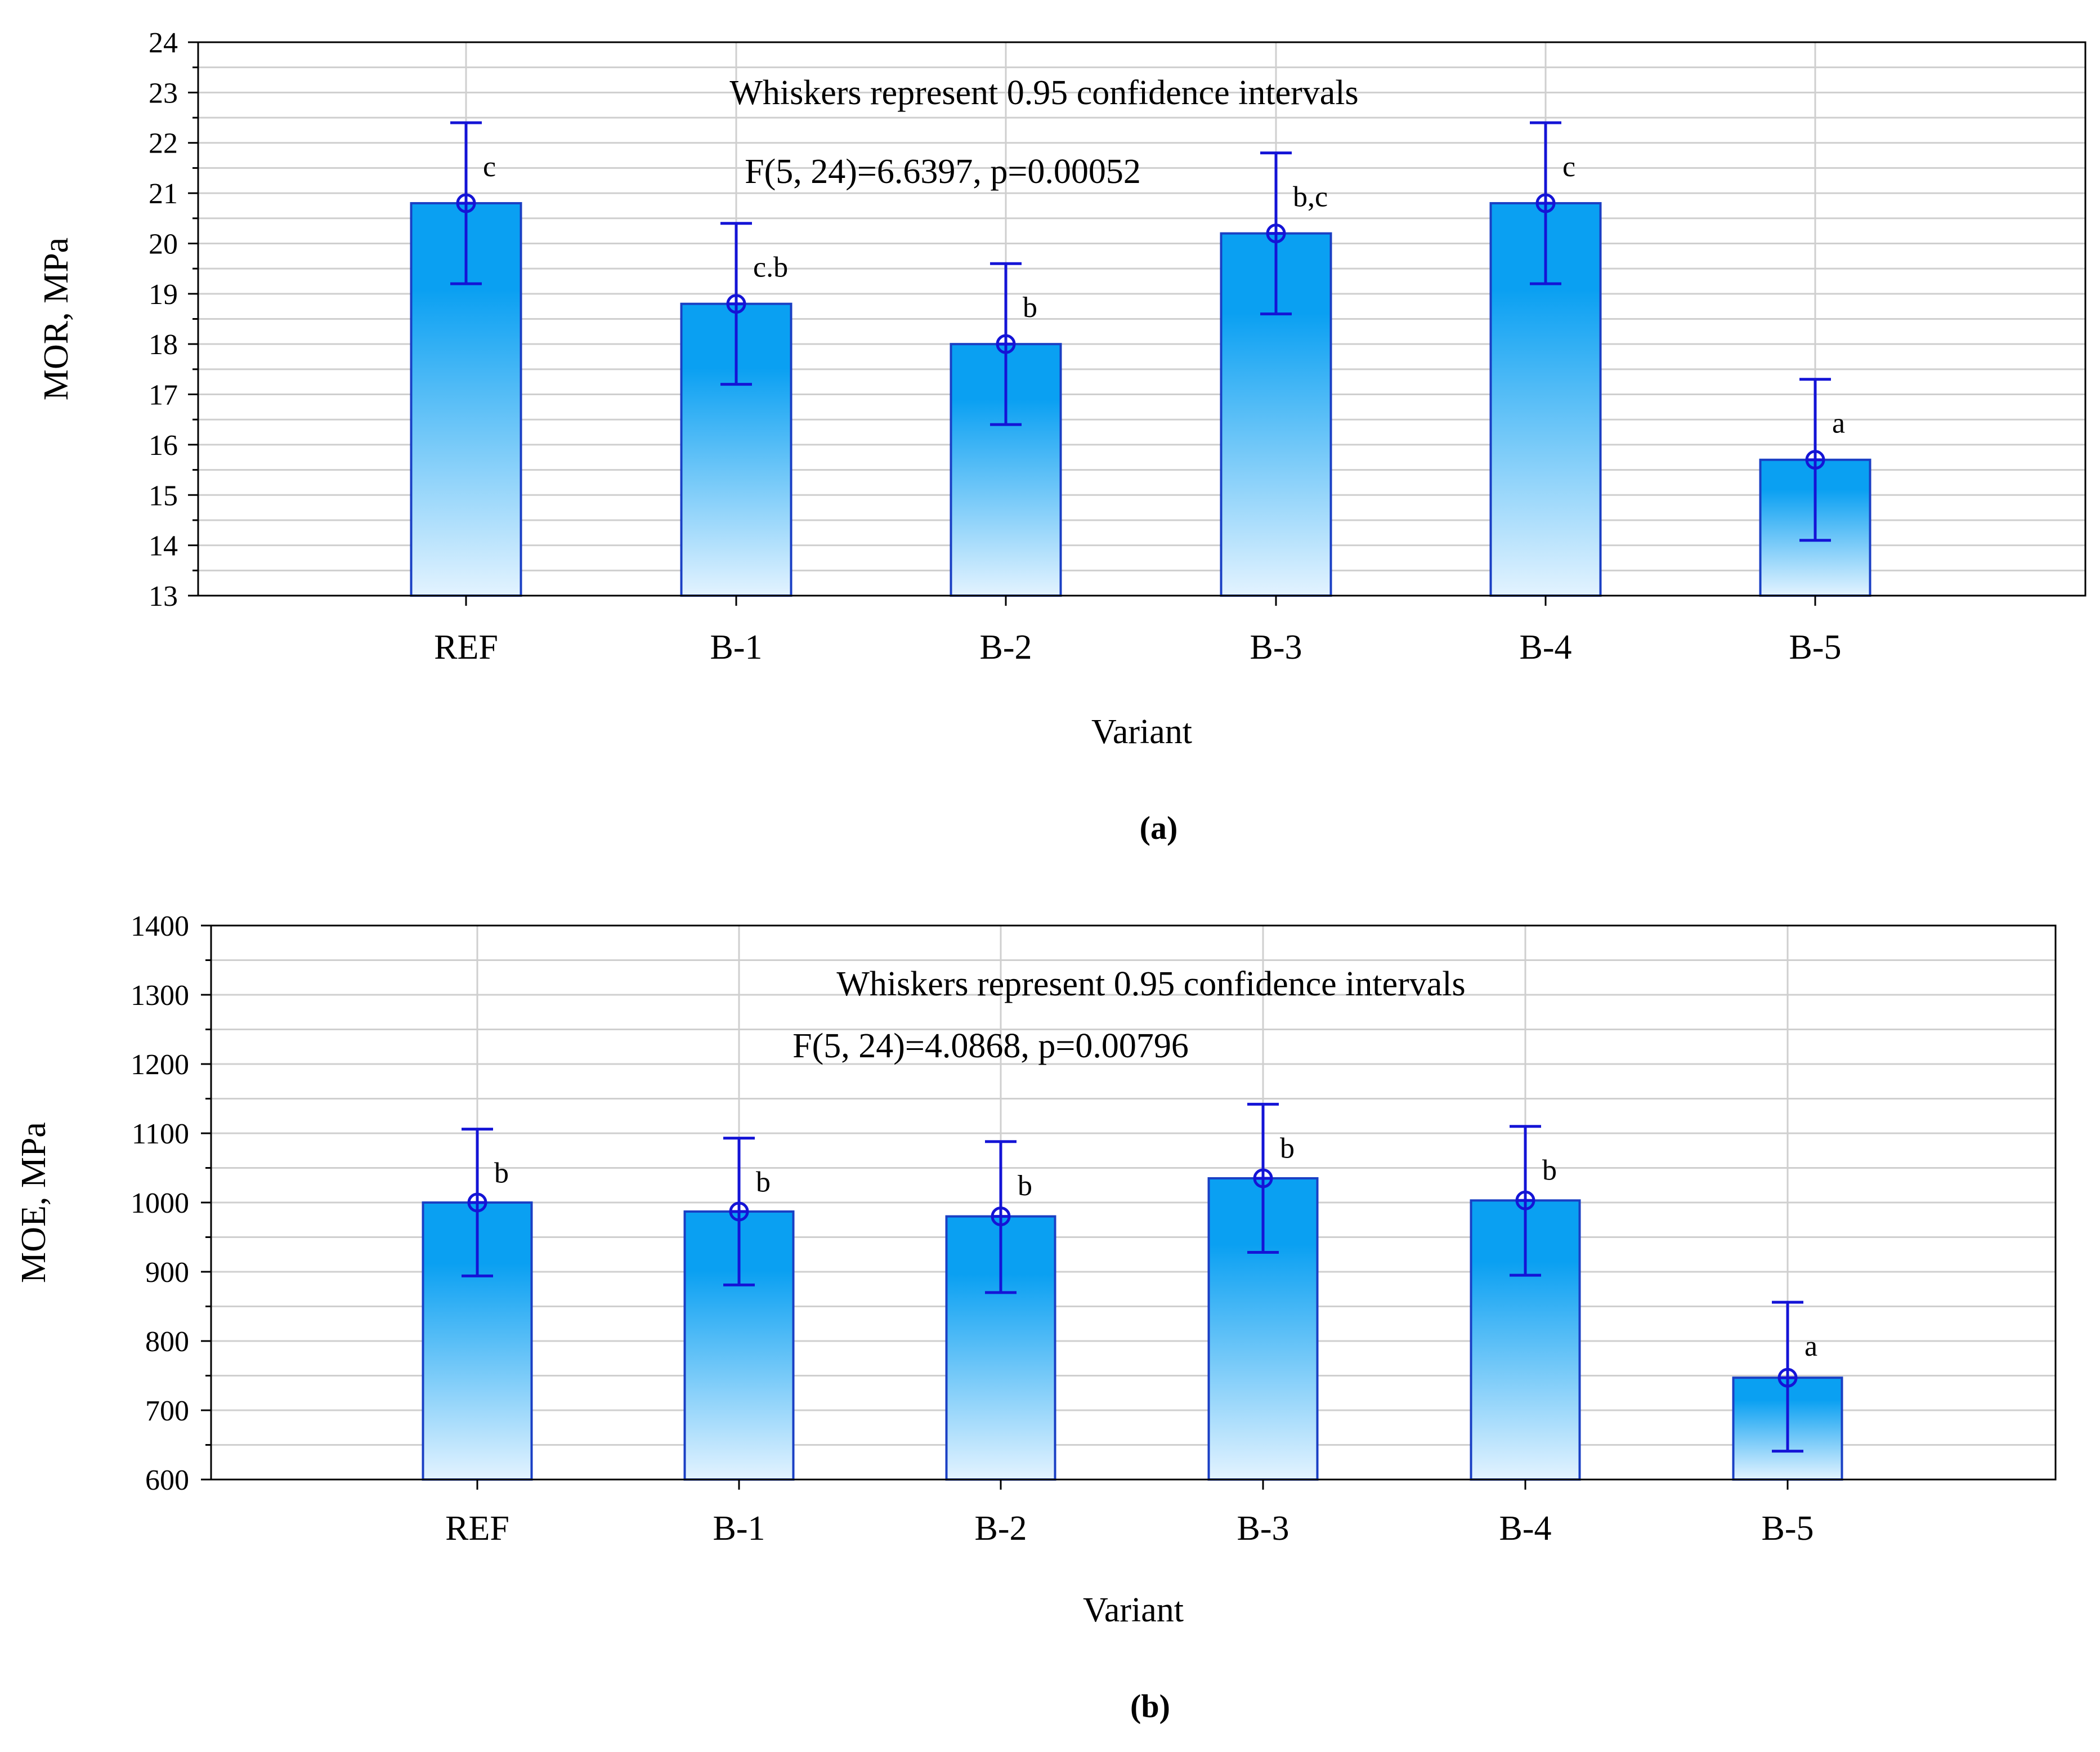 The width and height of the screenshot is (2100, 1752). I want to click on y-tick-label: 800, so click(167, 1342).